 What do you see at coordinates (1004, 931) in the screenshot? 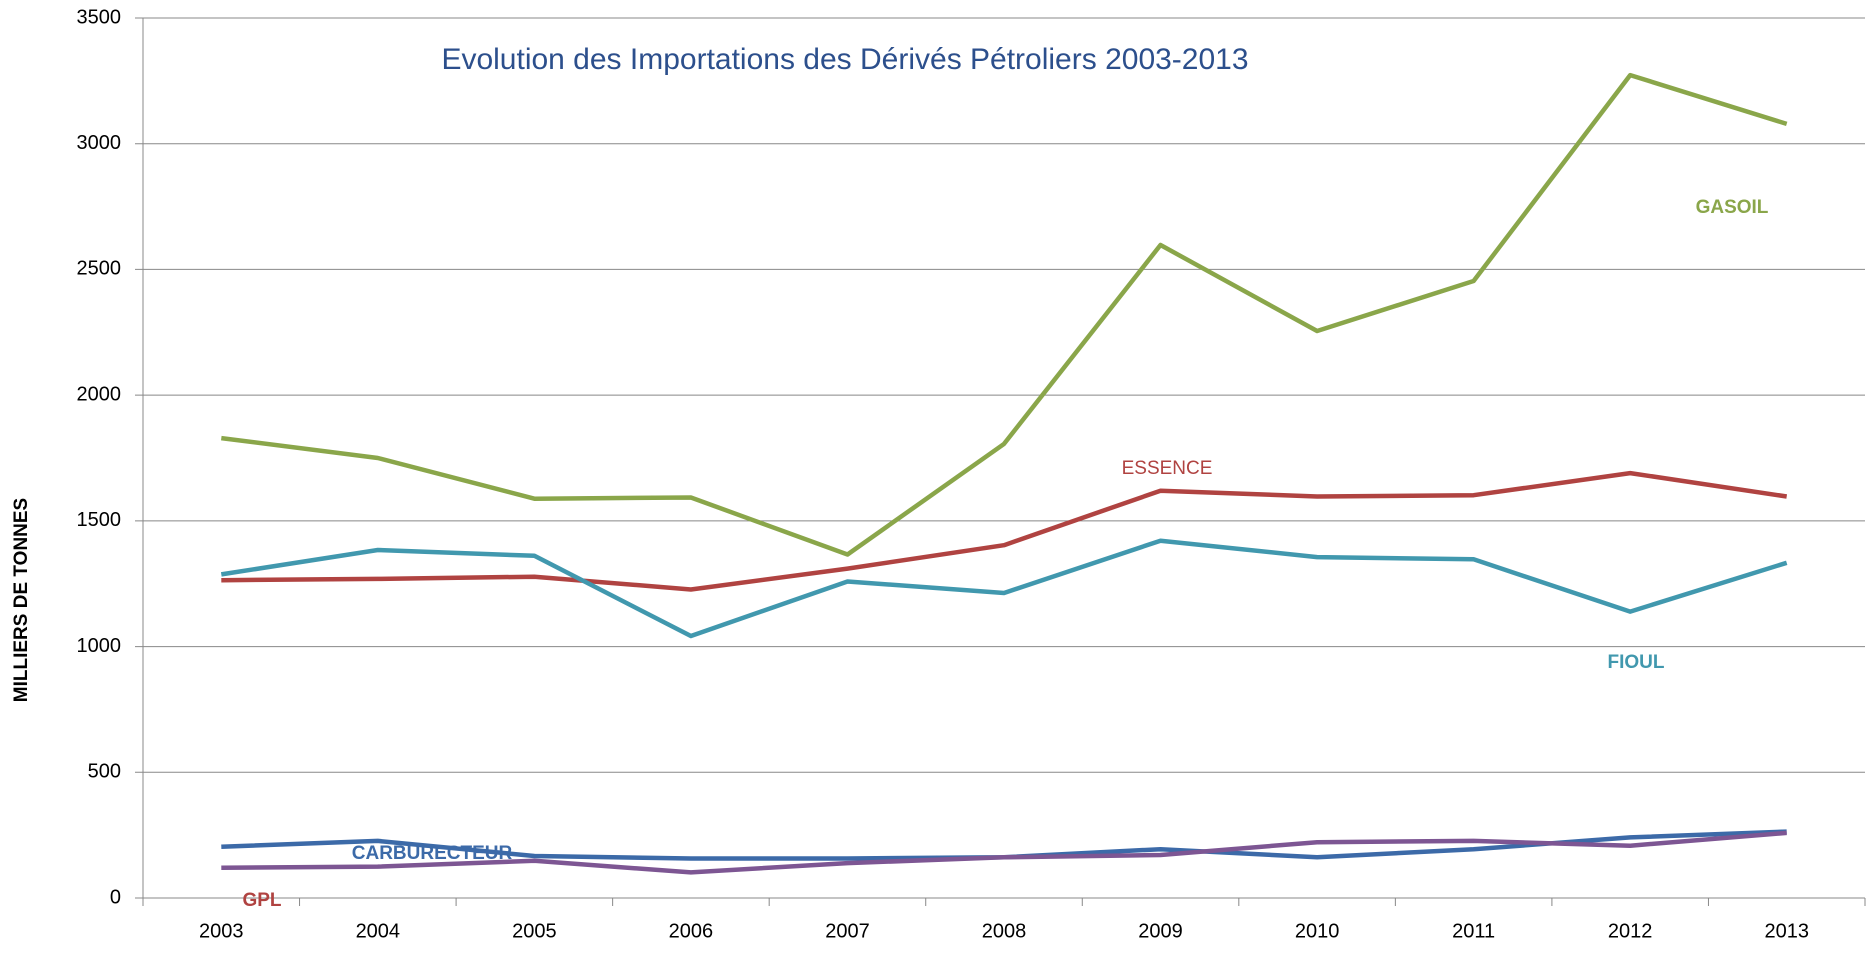
I see `x-tick-label: 2008` at bounding box center [1004, 931].